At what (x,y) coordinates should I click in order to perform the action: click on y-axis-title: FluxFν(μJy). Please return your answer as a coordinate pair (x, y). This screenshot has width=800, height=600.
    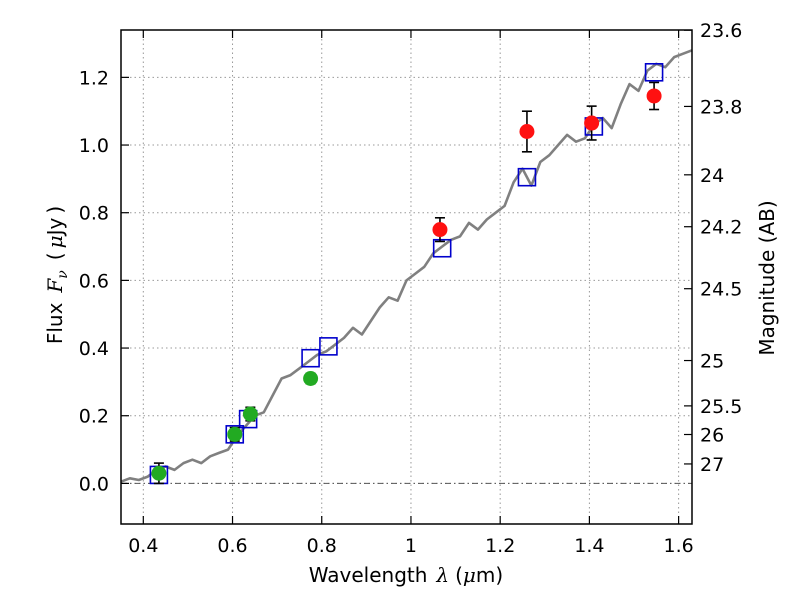
    Looking at the image, I should click on (57, 275).